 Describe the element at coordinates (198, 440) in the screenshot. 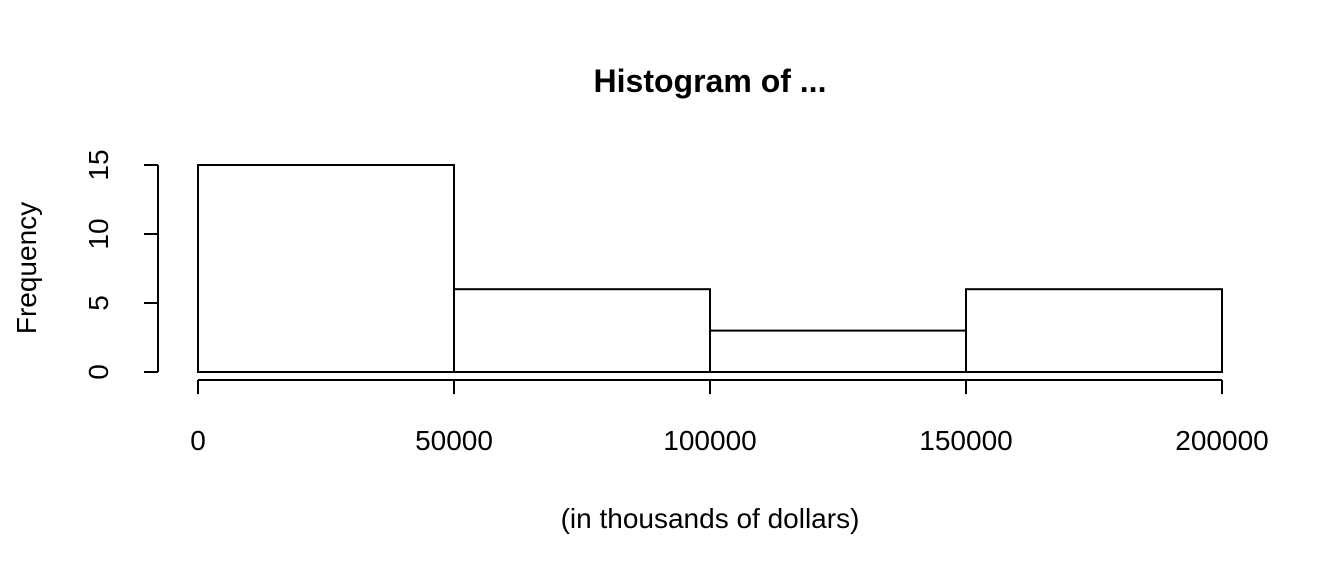

I see `x-tick-label: 0` at that location.